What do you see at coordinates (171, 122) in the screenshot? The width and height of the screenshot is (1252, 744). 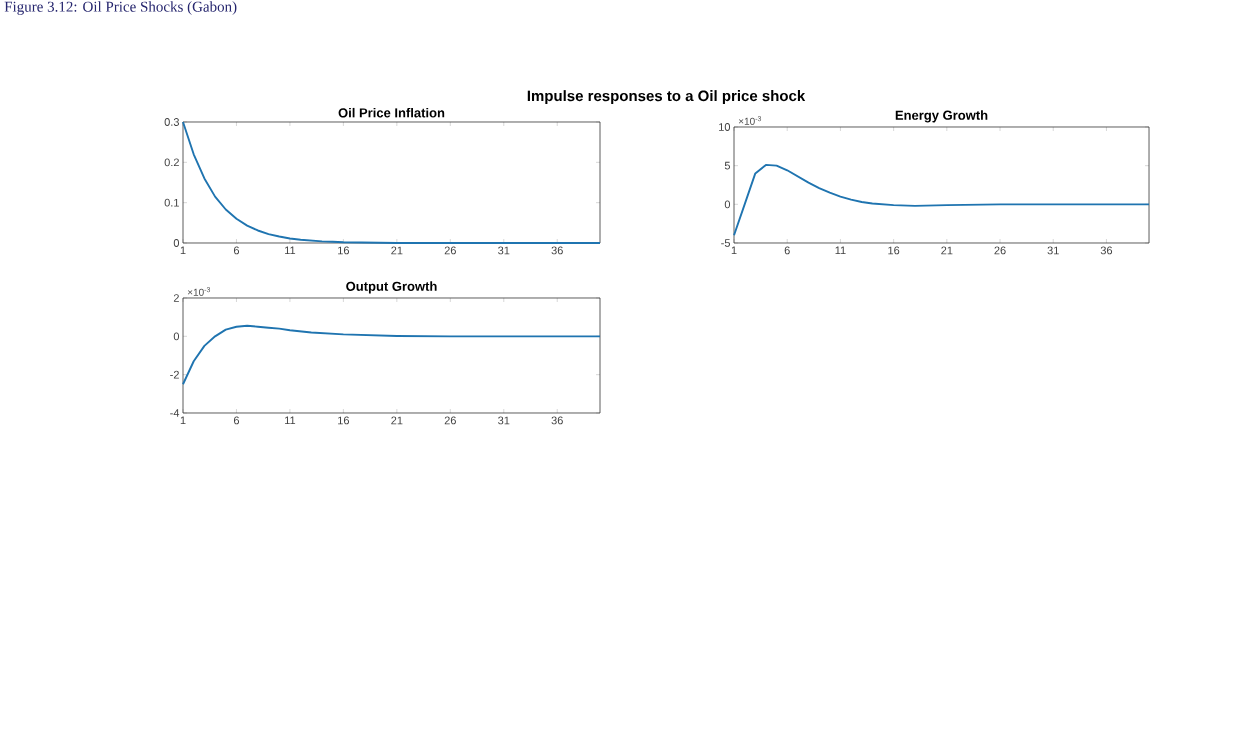 I see `y-tick-label: 0.3` at bounding box center [171, 122].